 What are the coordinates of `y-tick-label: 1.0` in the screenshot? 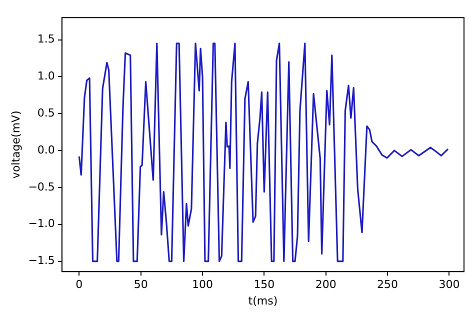 It's located at (46, 76).